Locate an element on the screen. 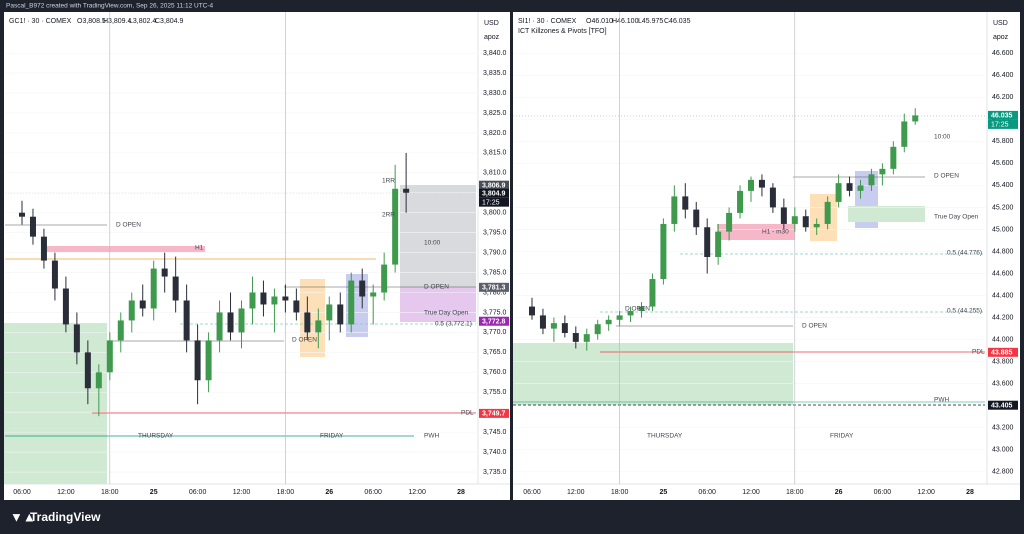 This screenshot has height=534, width=1024. y-tick-label: 3,740.0 is located at coordinates (494, 452).